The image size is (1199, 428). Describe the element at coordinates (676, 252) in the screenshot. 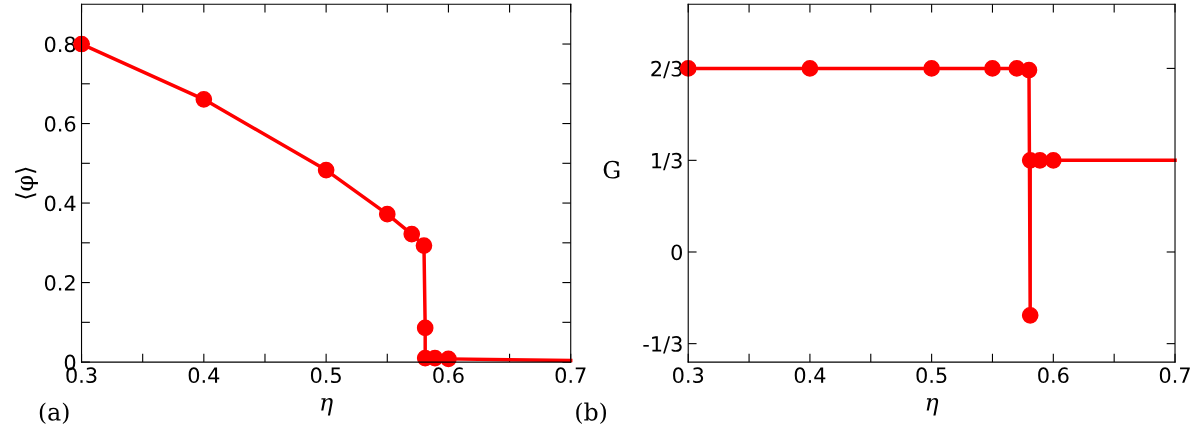

I see `y-tick-label: 0` at that location.